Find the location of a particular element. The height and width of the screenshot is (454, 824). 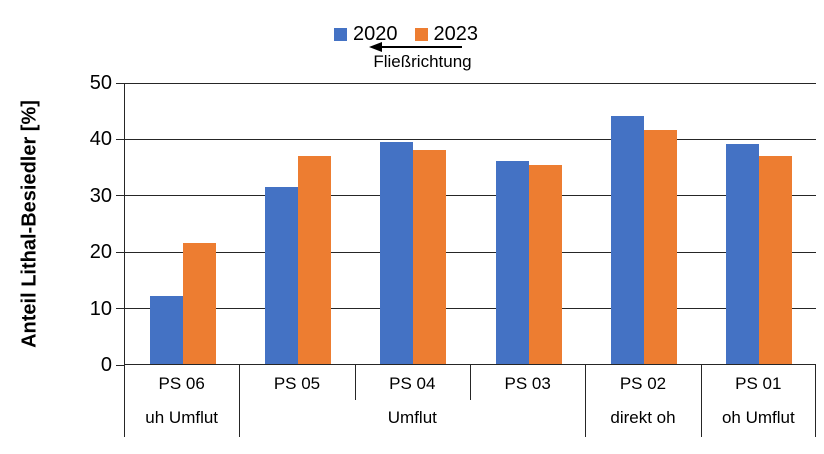

left-arrow-icon is located at coordinates (415, 47).